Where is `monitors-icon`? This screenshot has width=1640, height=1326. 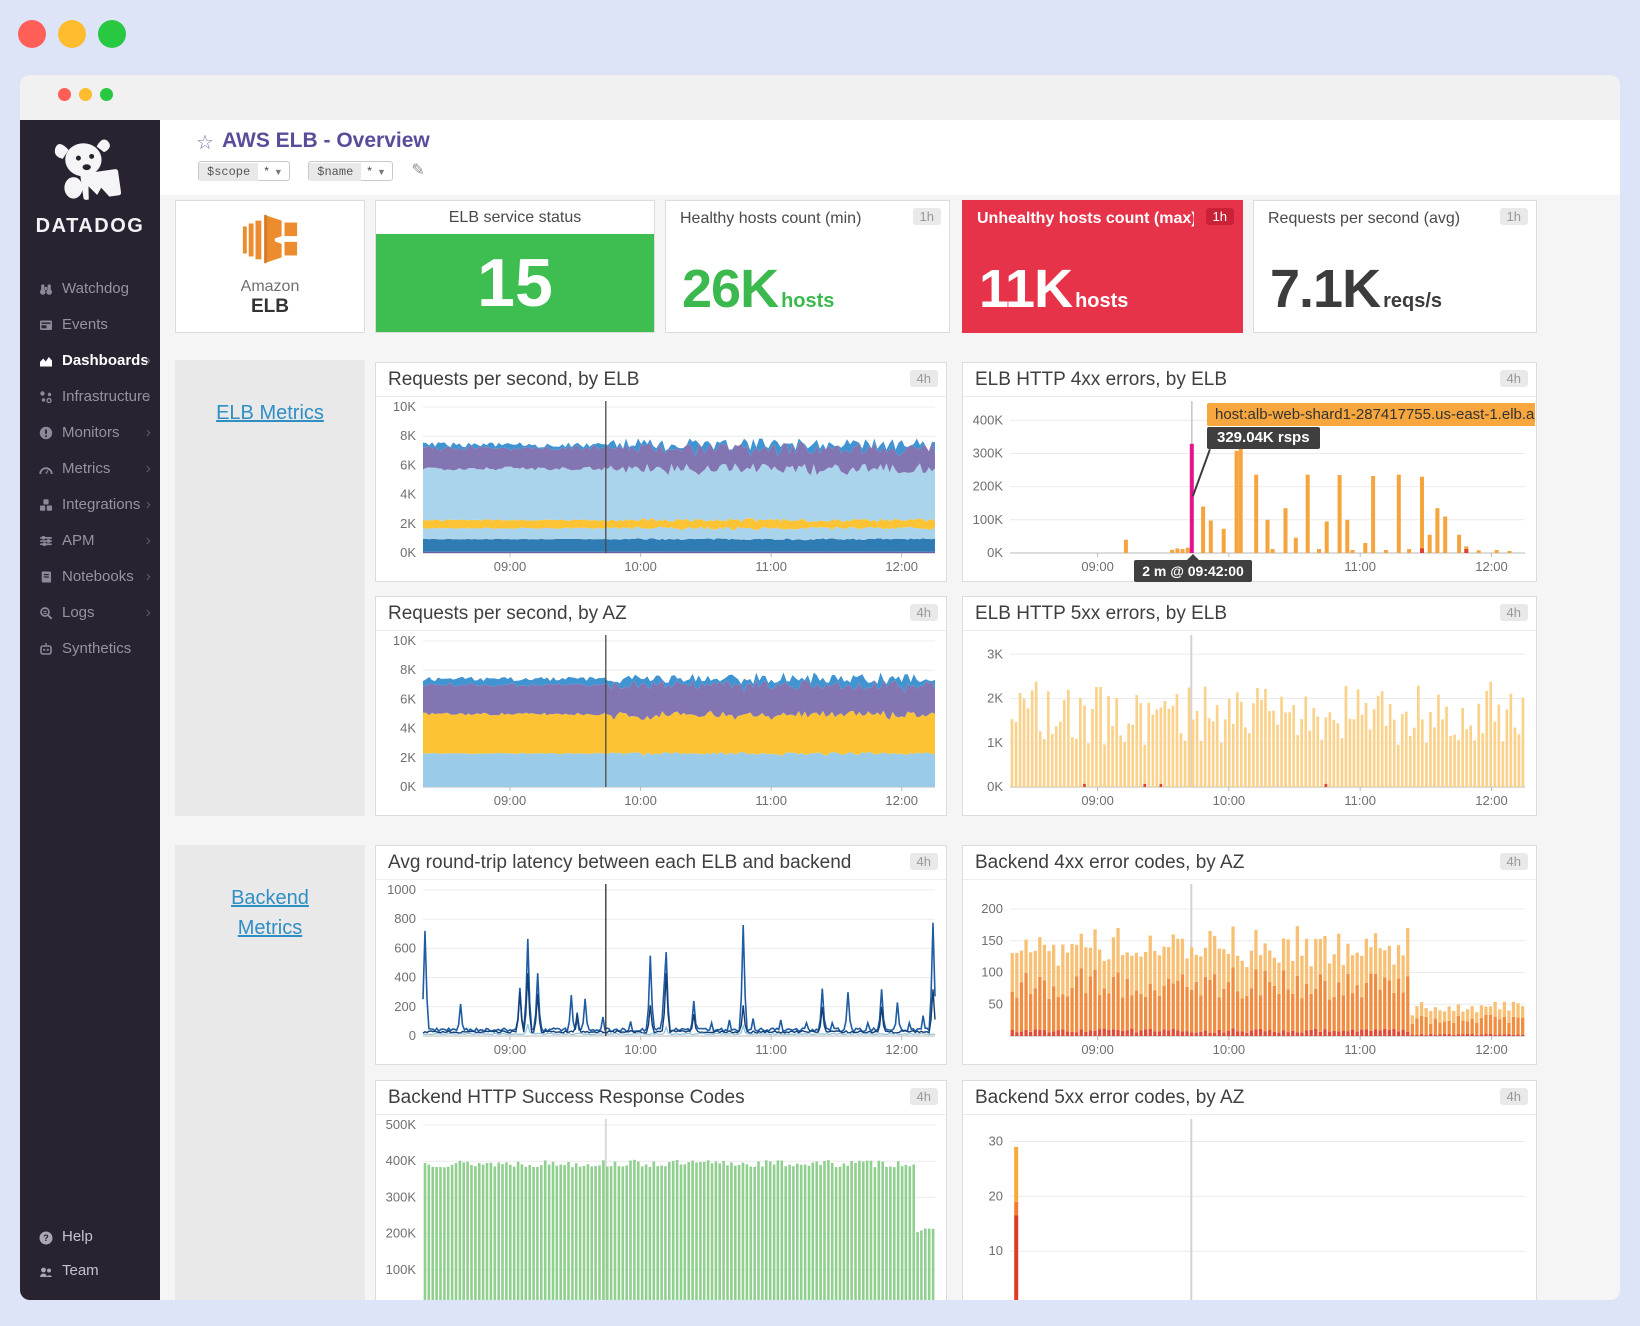
monitors-icon is located at coordinates (46, 433).